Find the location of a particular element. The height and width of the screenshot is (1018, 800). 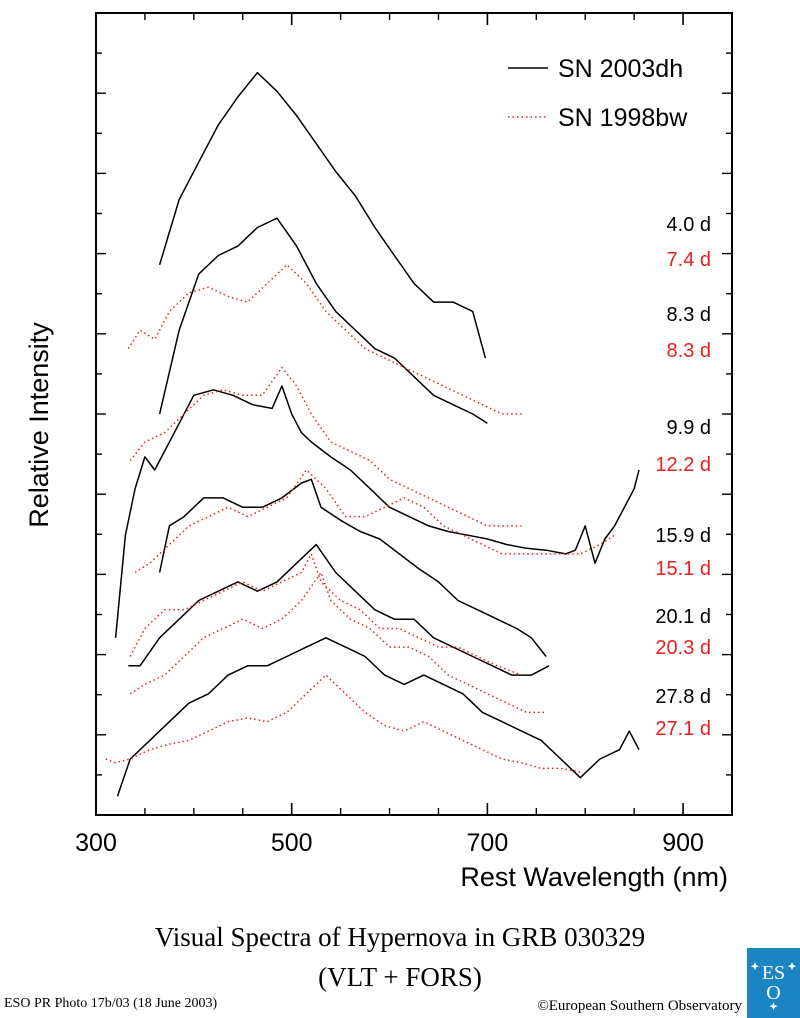

epoch-label-sn1998bw: 20.3 d is located at coordinates (683, 648).